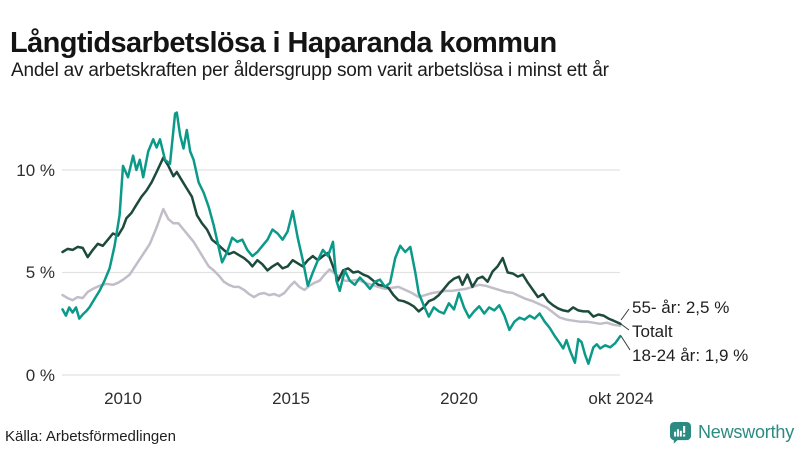 This screenshot has height=450, width=800. What do you see at coordinates (283, 43) in the screenshot?
I see `page-title: Långtidsarbetslösa i Haparanda kommun` at bounding box center [283, 43].